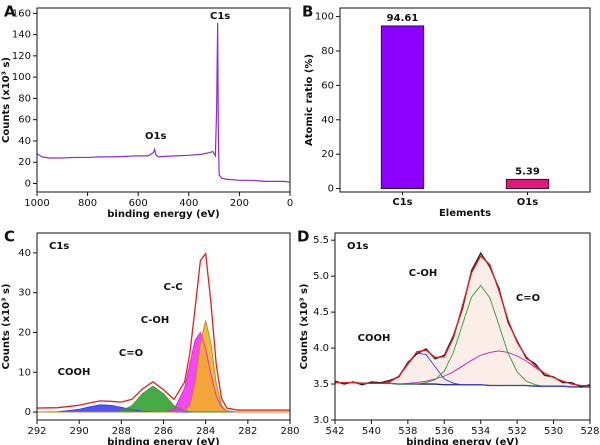 Image resolution: width=600 pixels, height=445 pixels. I want to click on value-label: 5.39, so click(527, 171).